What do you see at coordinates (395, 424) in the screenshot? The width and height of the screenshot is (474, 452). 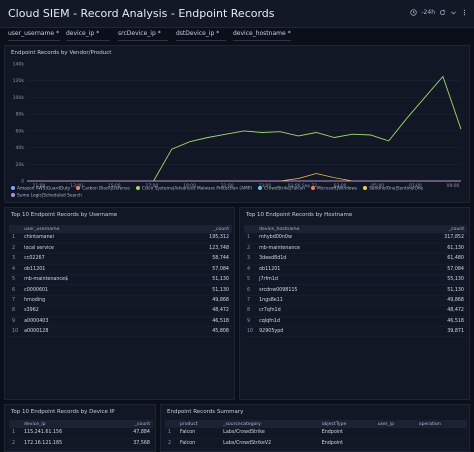 I see `column-header: user_ip` at bounding box center [395, 424].